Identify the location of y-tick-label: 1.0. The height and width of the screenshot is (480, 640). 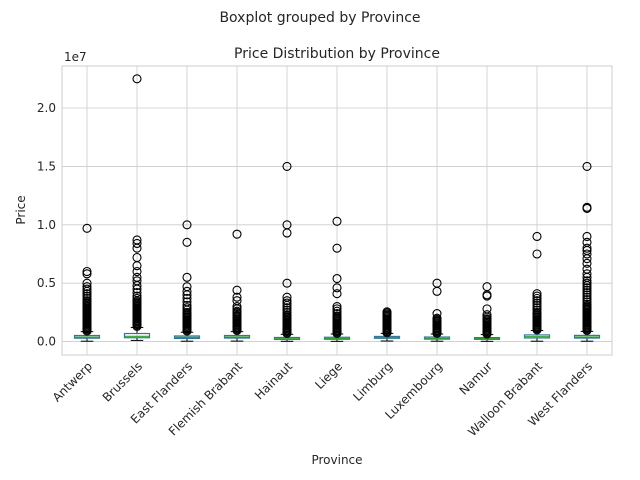
(46, 225).